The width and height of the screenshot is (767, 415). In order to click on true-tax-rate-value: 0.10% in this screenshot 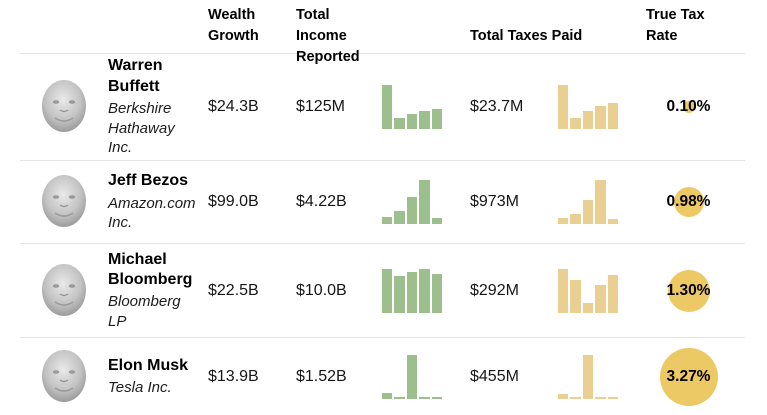, I will do `click(688, 106)`.